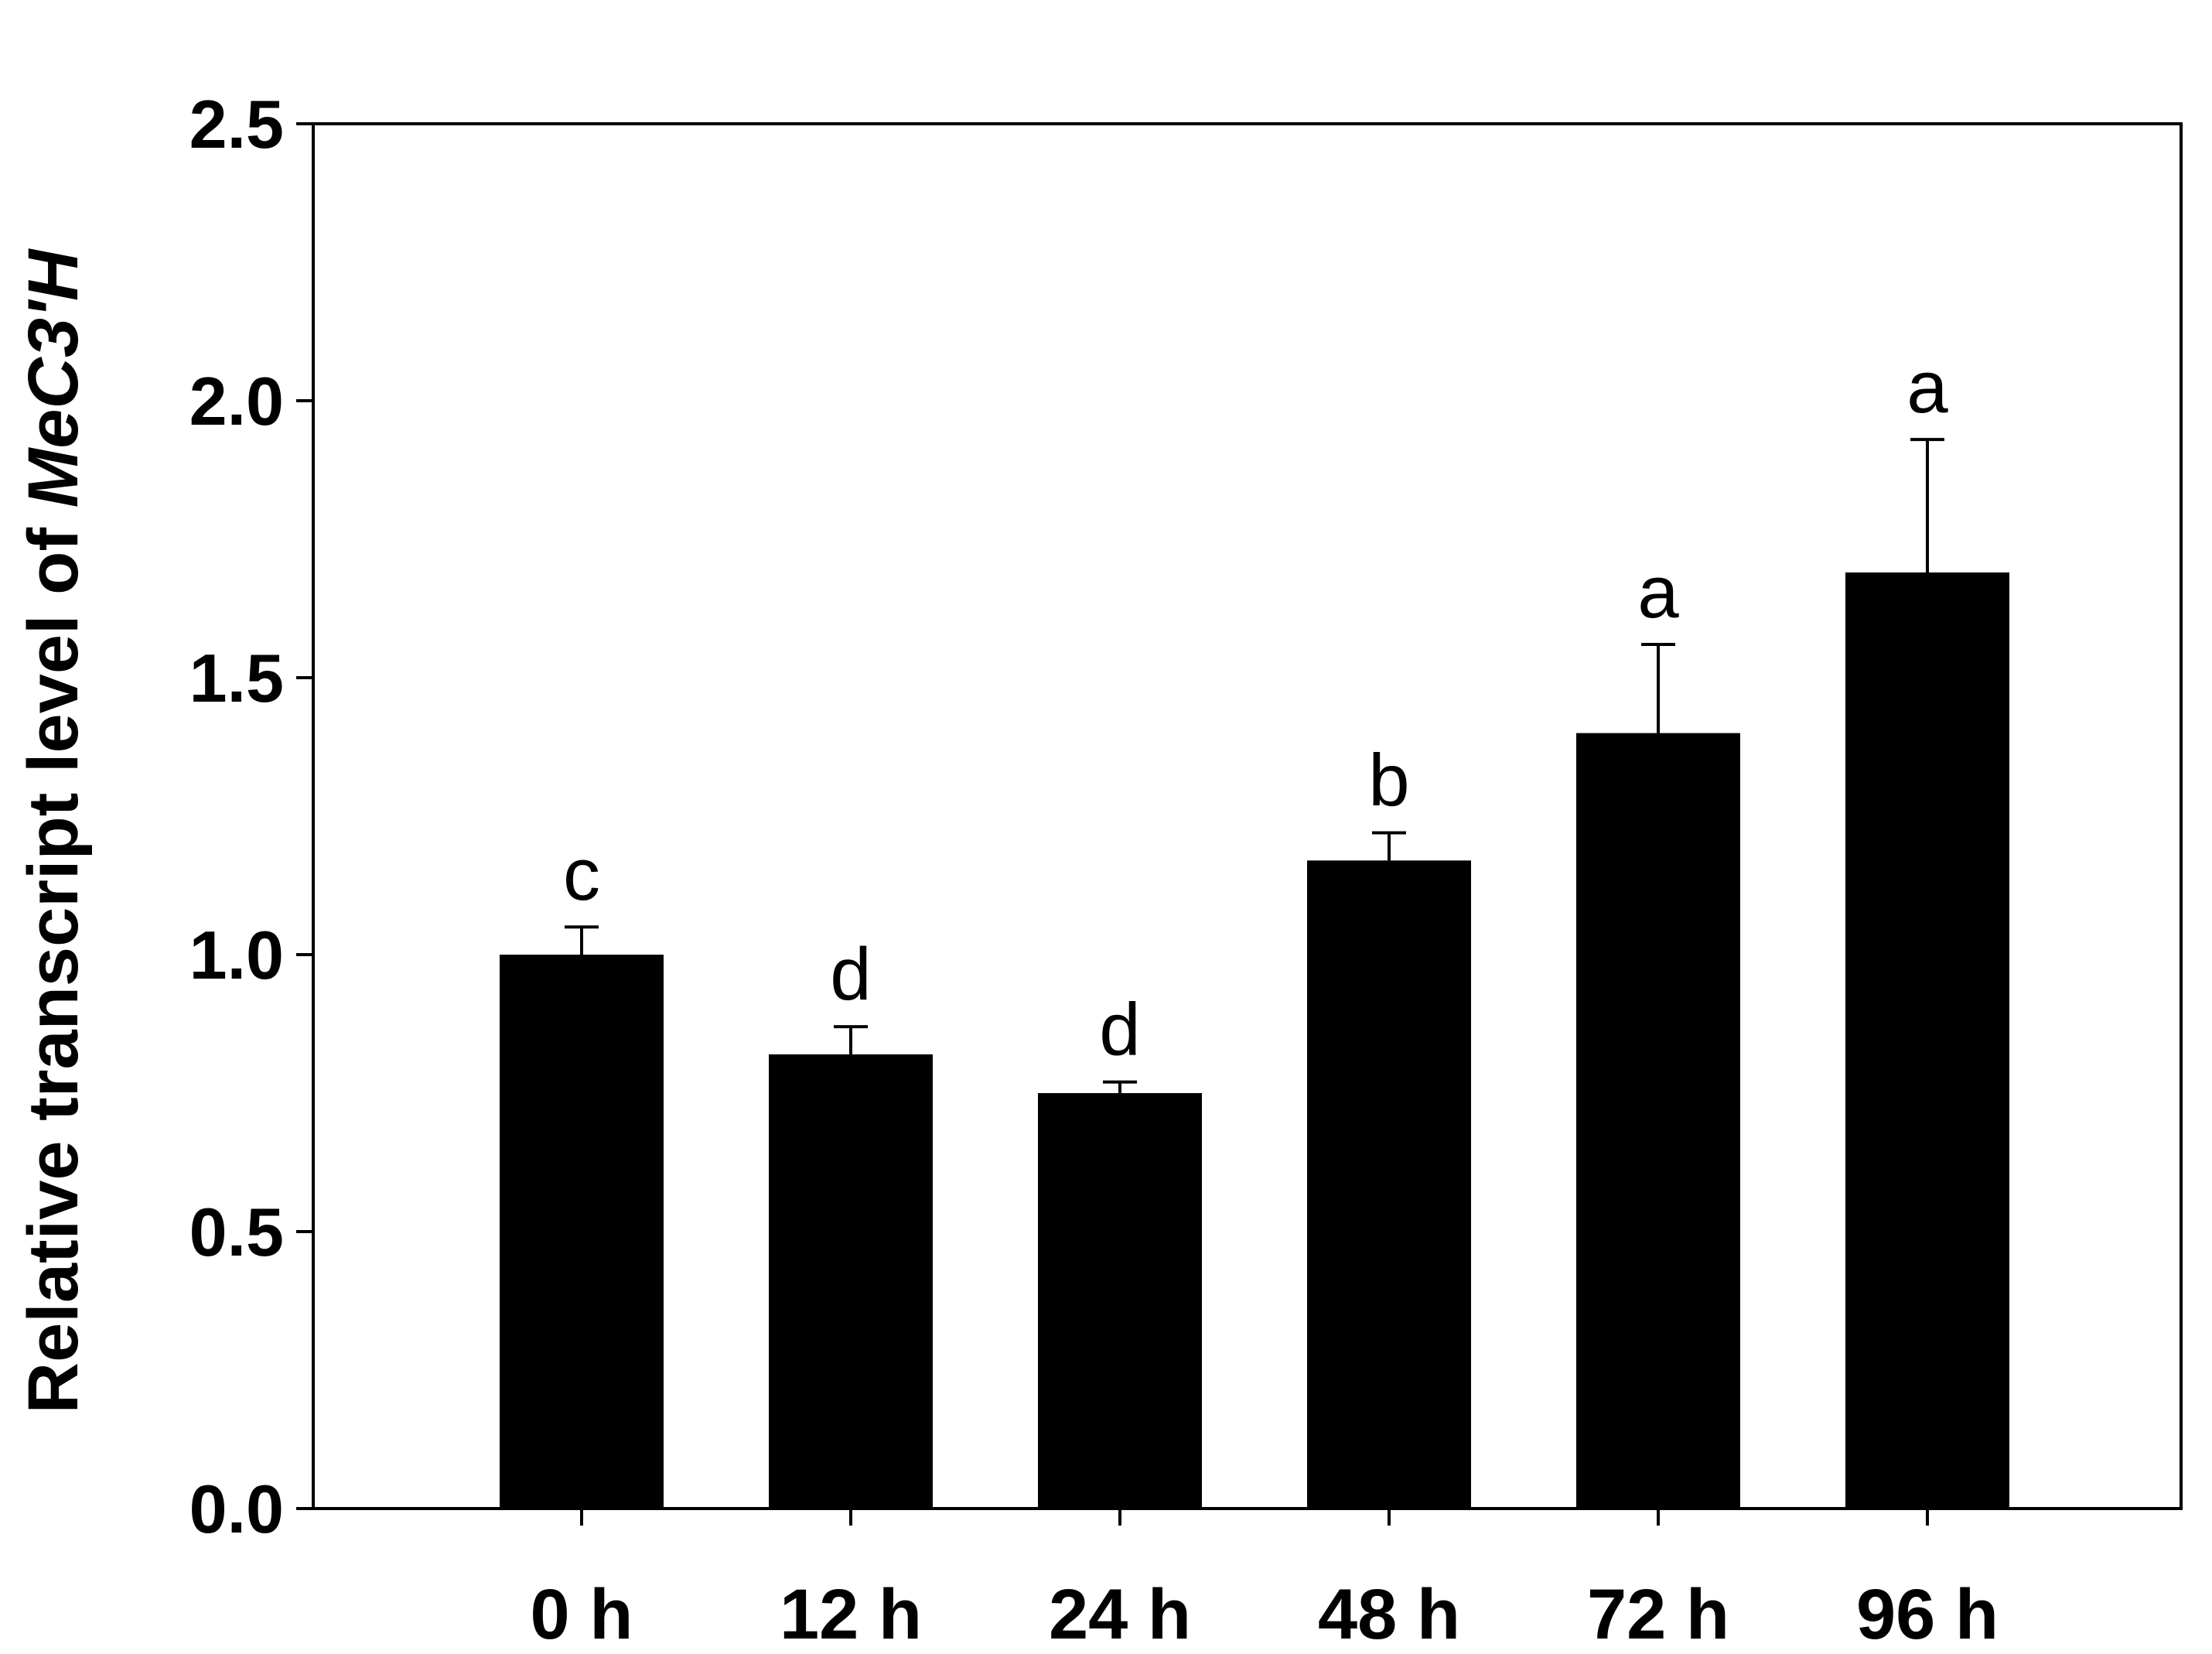 The image size is (2212, 1654). What do you see at coordinates (236, 1509) in the screenshot?
I see `y-tick-label: 0.0` at bounding box center [236, 1509].